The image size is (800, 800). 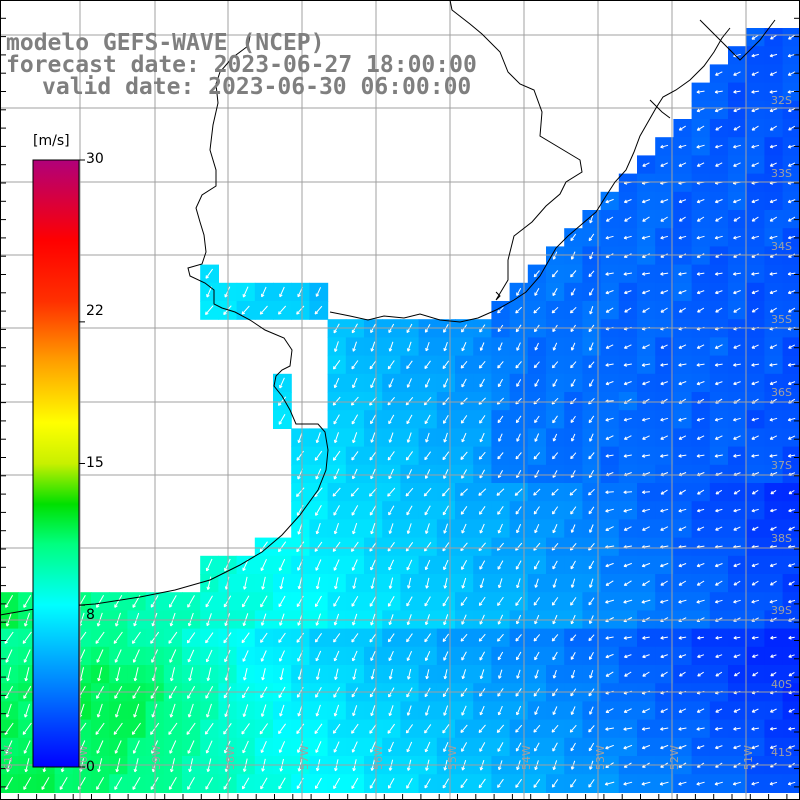 What do you see at coordinates (600, 757) in the screenshot?
I see `lon-label: 53W` at bounding box center [600, 757].